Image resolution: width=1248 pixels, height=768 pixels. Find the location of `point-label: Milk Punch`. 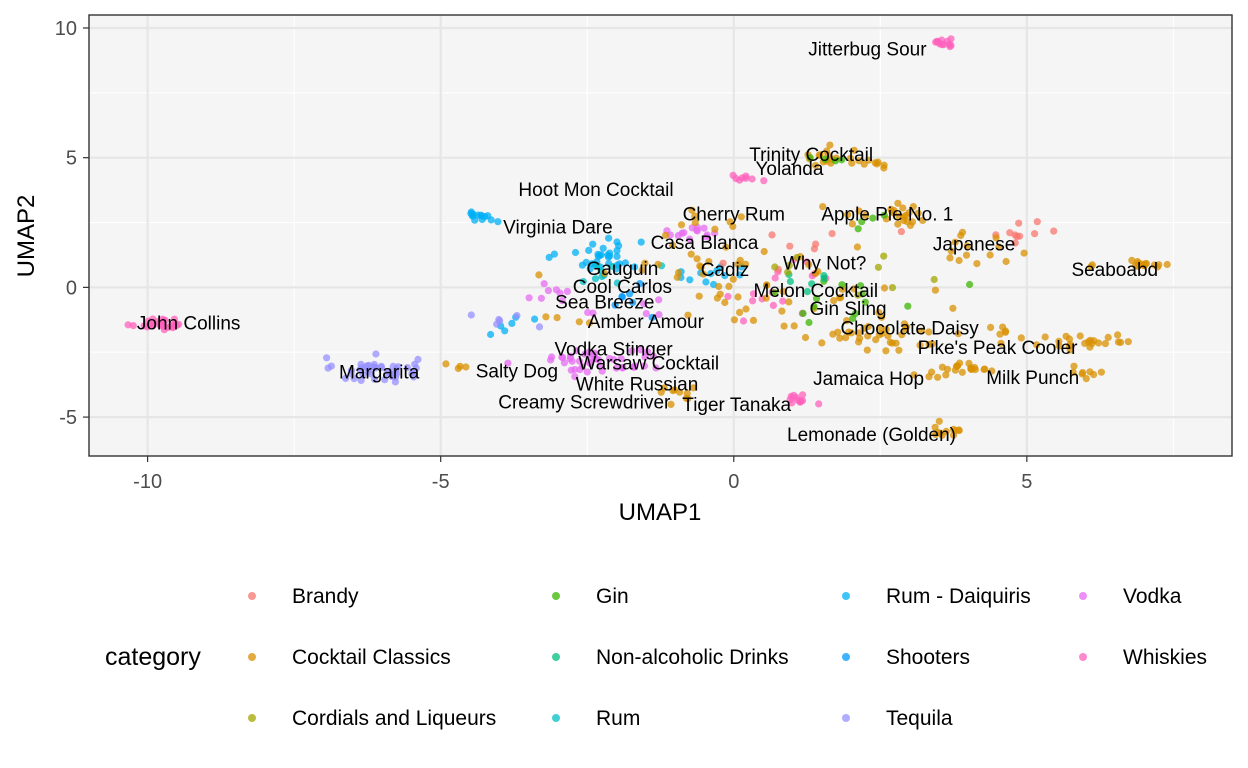

point-label: Milk Punch is located at coordinates (1032, 378).